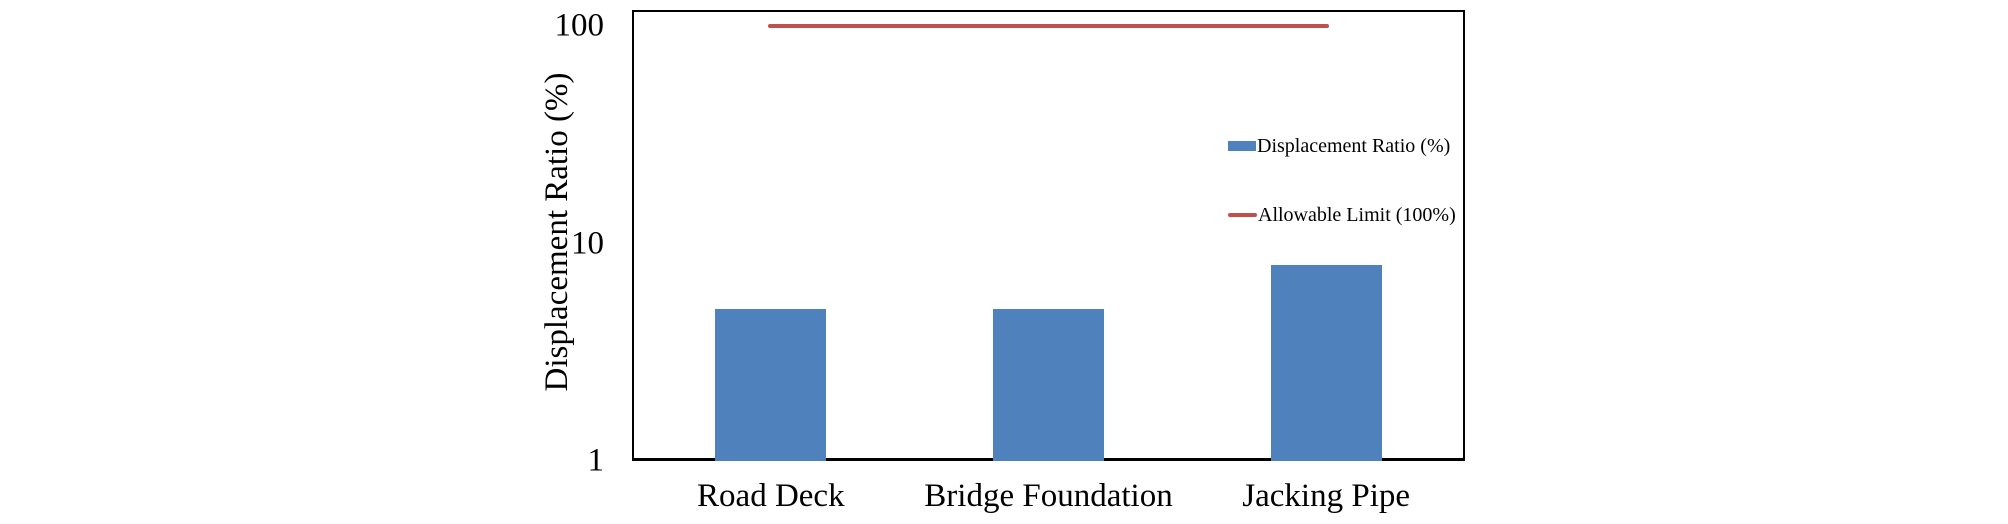 This screenshot has height=524, width=2008. What do you see at coordinates (1357, 214) in the screenshot?
I see `legend-label: Allowable Limit (100%)` at bounding box center [1357, 214].